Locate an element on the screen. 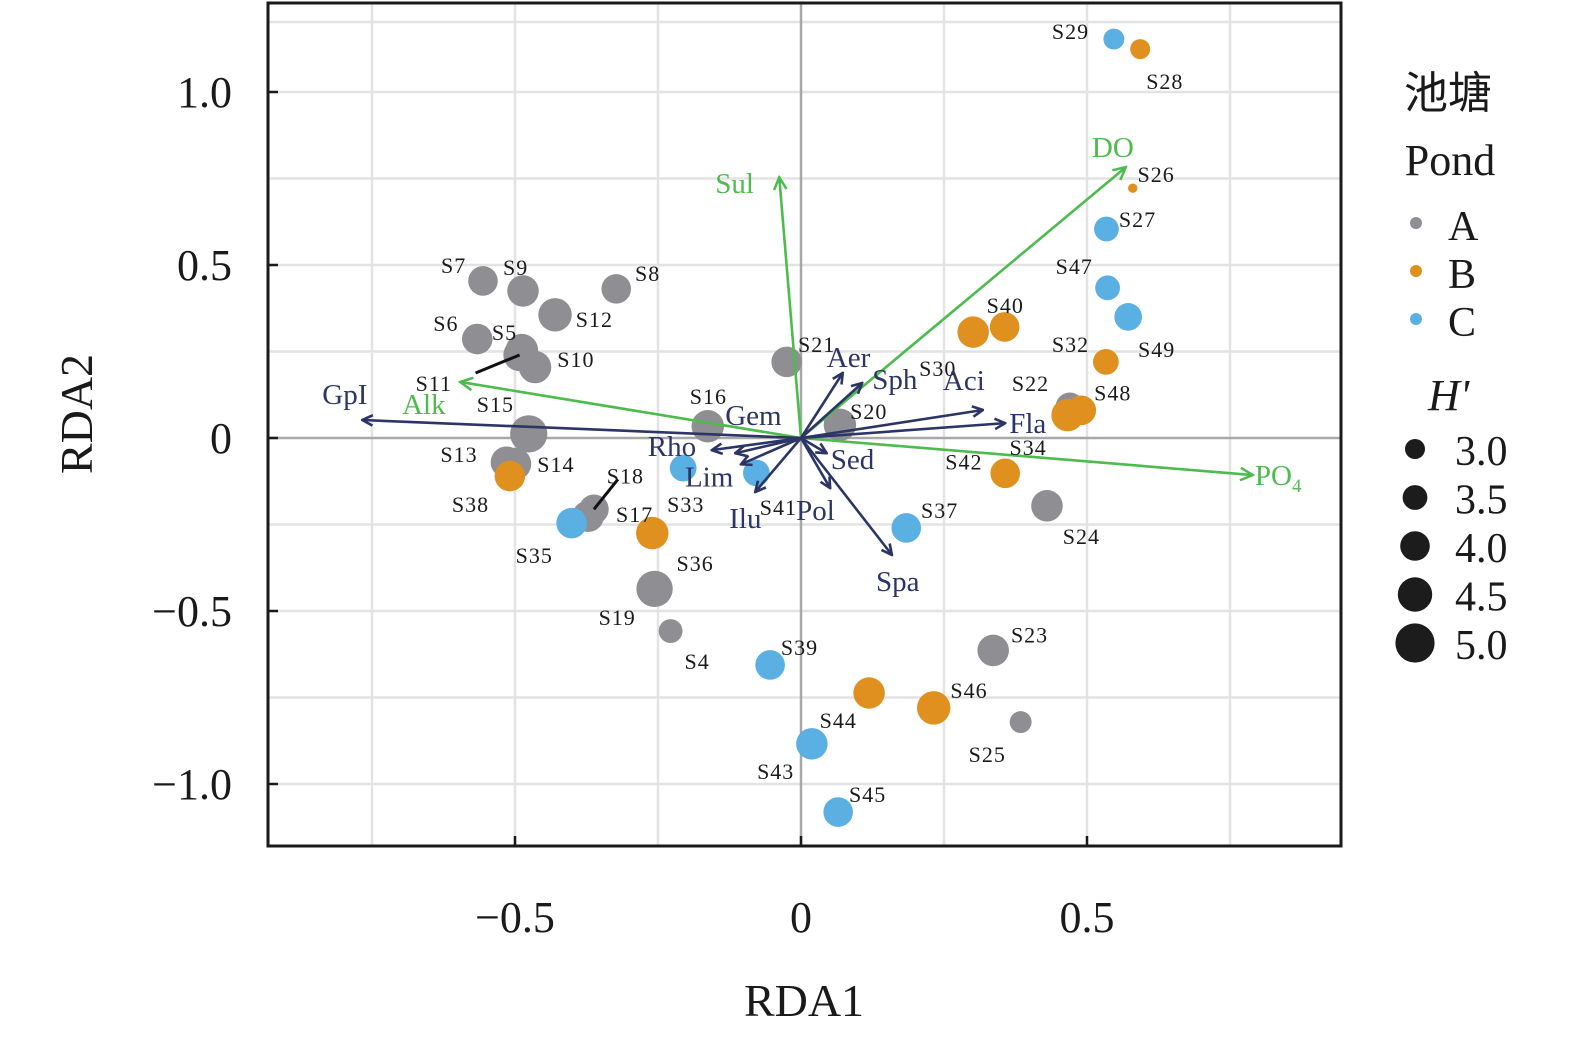 The image size is (1575, 1043). species-arrow-aer is located at coordinates (821, 406).